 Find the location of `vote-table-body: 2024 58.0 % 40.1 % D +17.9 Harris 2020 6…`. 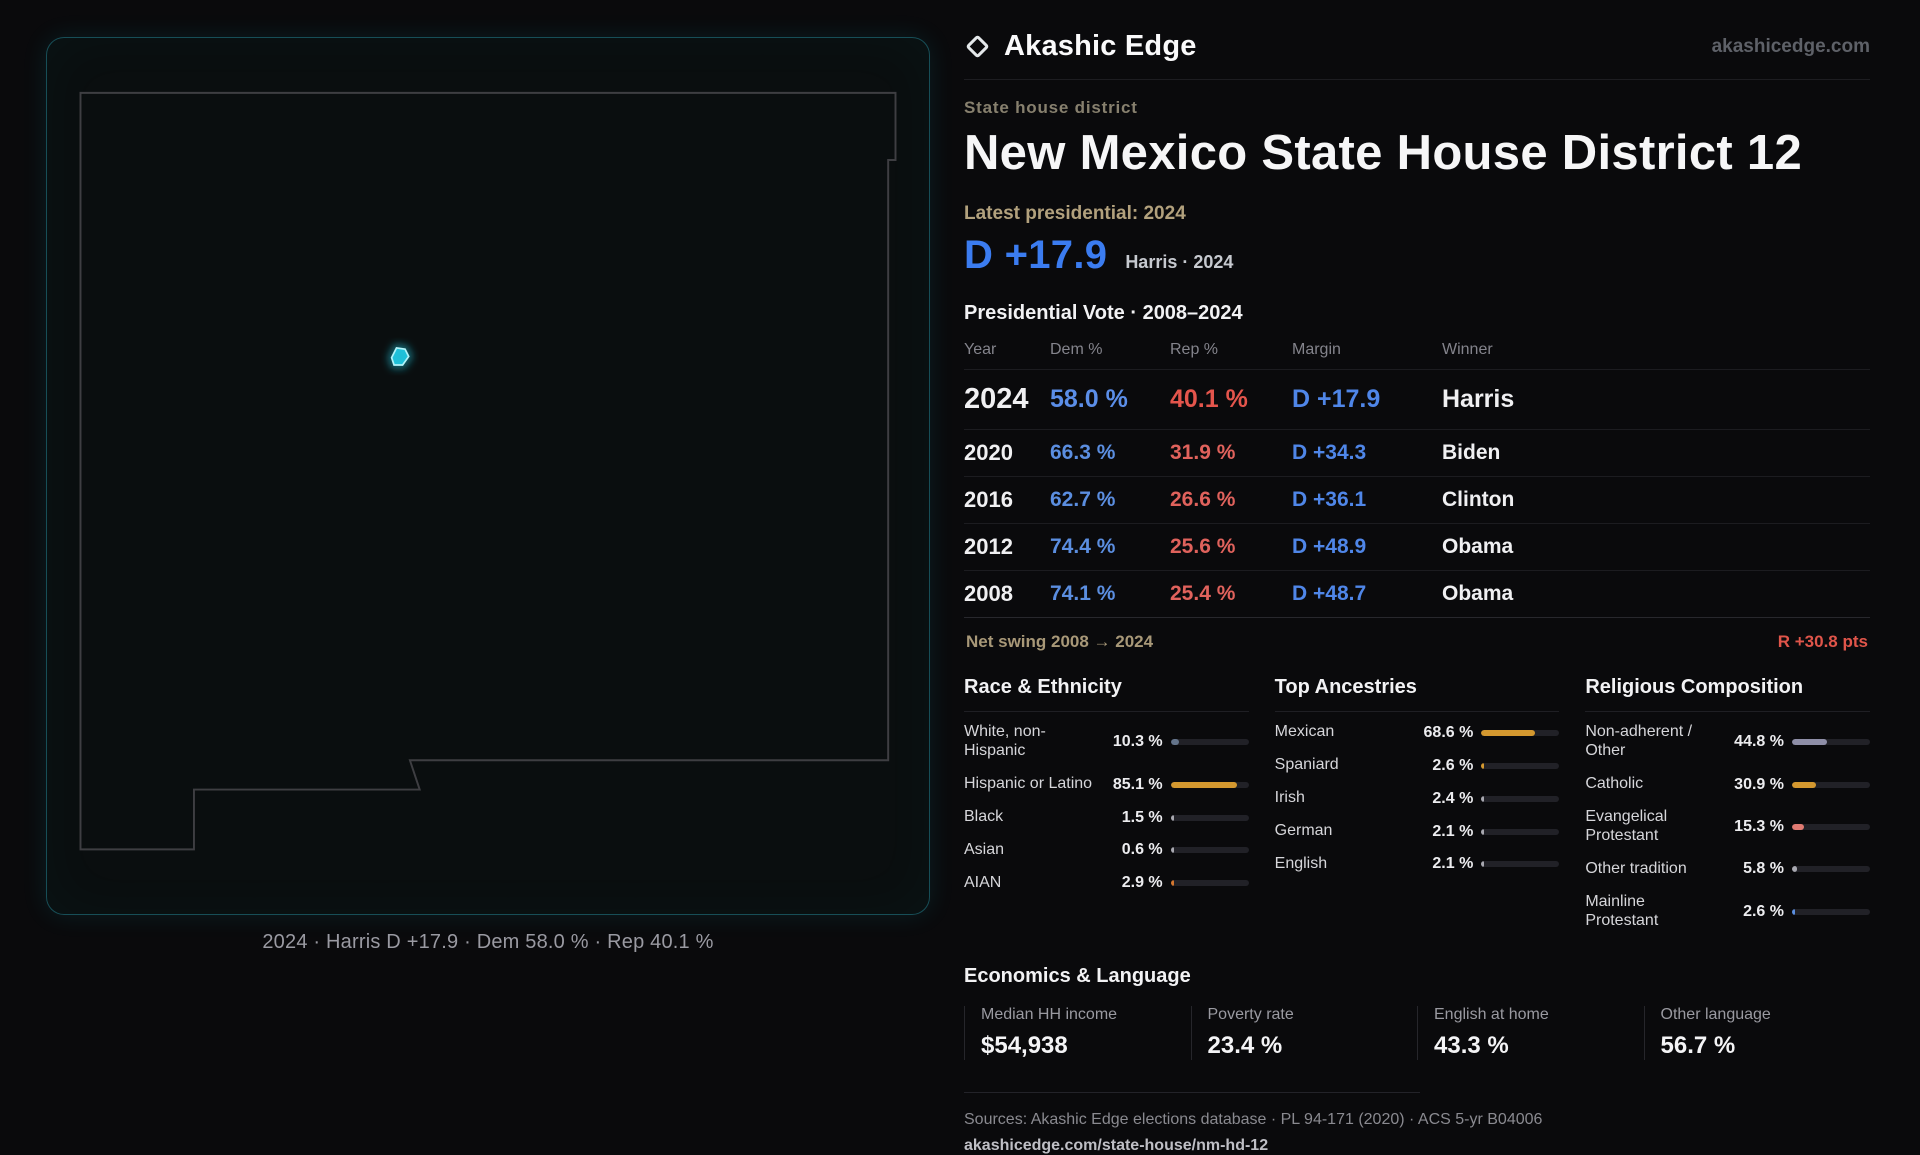

vote-table-body: 2024 58.0 % 40.1 % D +17.9 Harris 2020 6… is located at coordinates (1417, 493).